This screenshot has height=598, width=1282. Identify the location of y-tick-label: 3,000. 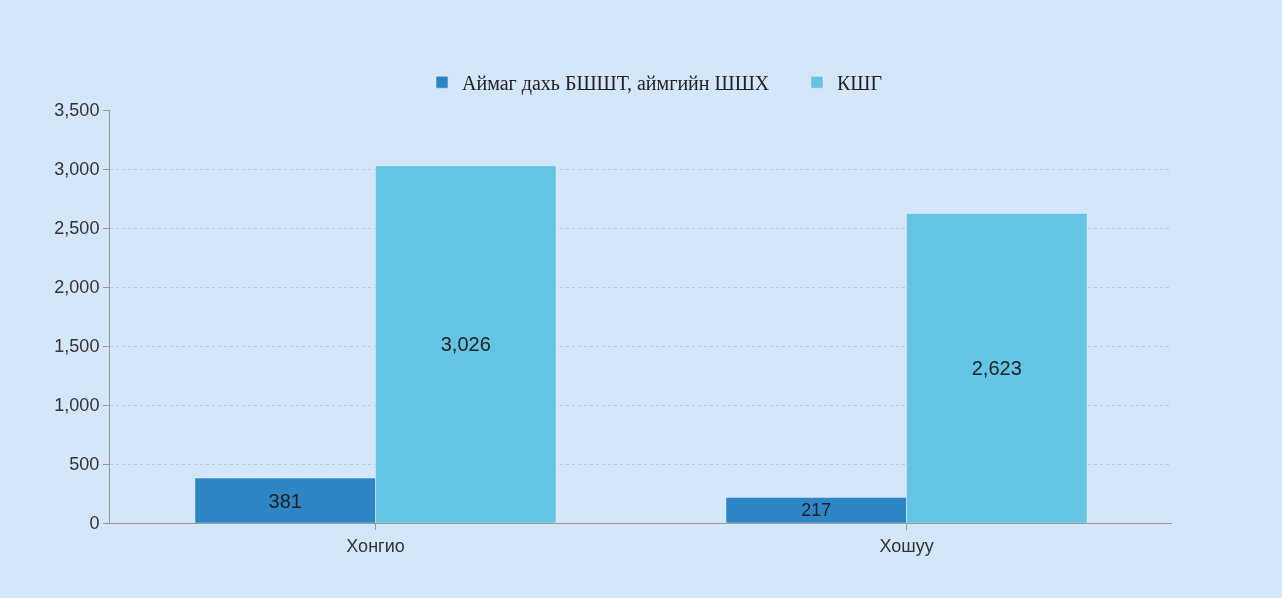
(77, 169).